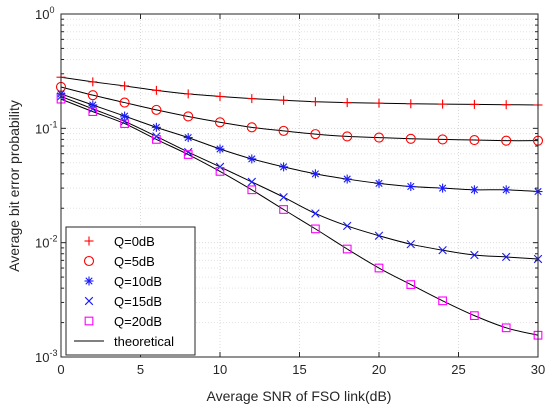 The image size is (550, 409). What do you see at coordinates (134, 261) in the screenshot?
I see `legend-label: Q=5dB` at bounding box center [134, 261].